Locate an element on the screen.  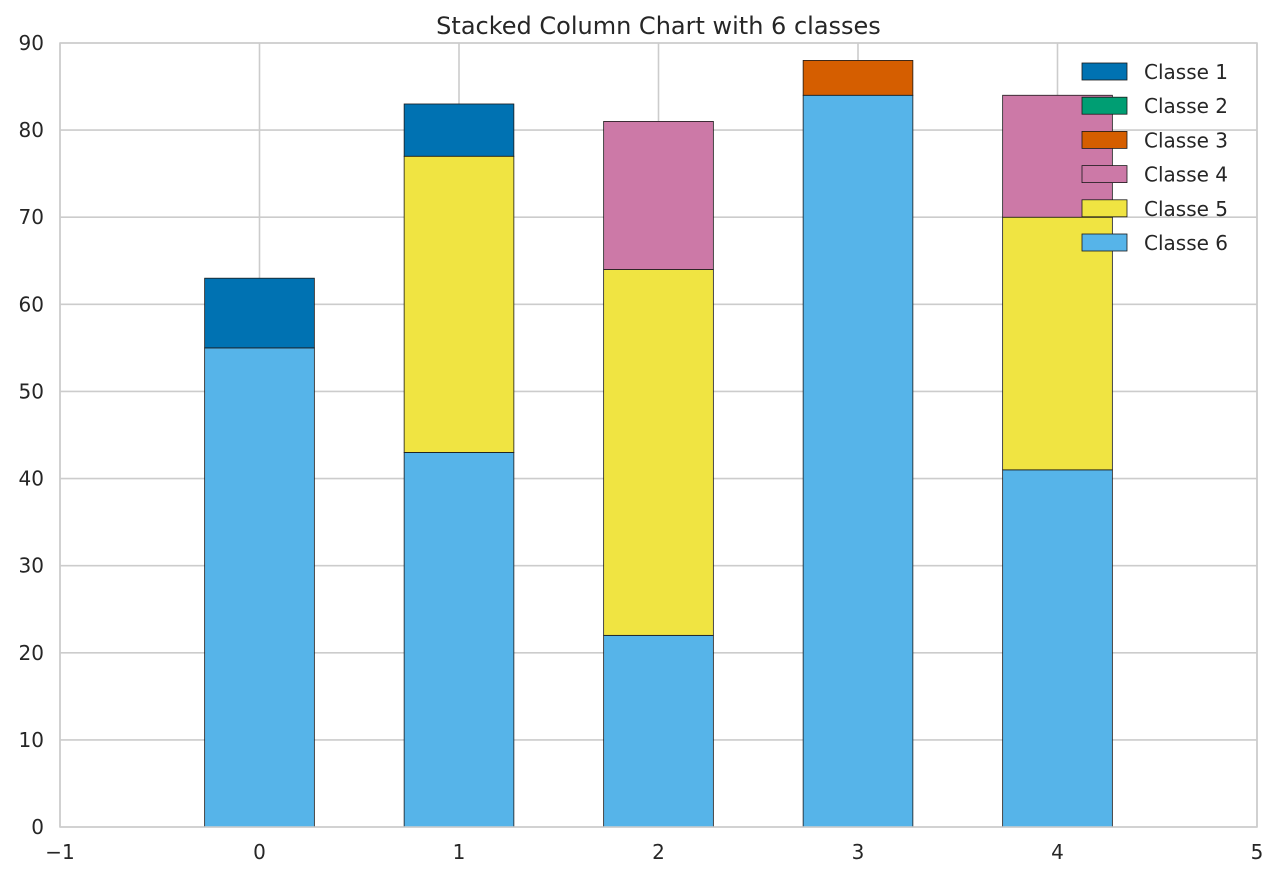
bar-segment-classe-6-x4 is located at coordinates (1057, 648).